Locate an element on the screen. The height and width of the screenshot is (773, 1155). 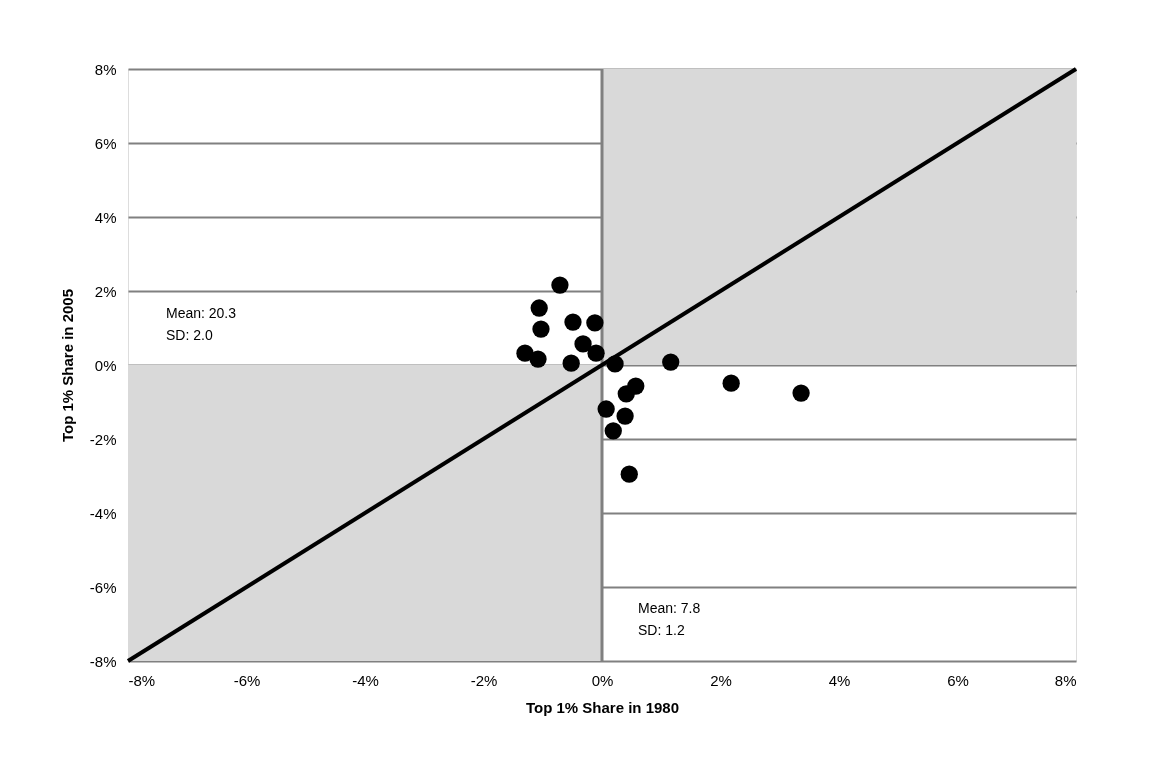
y-tick-label: 2% is located at coordinates (105, 291).